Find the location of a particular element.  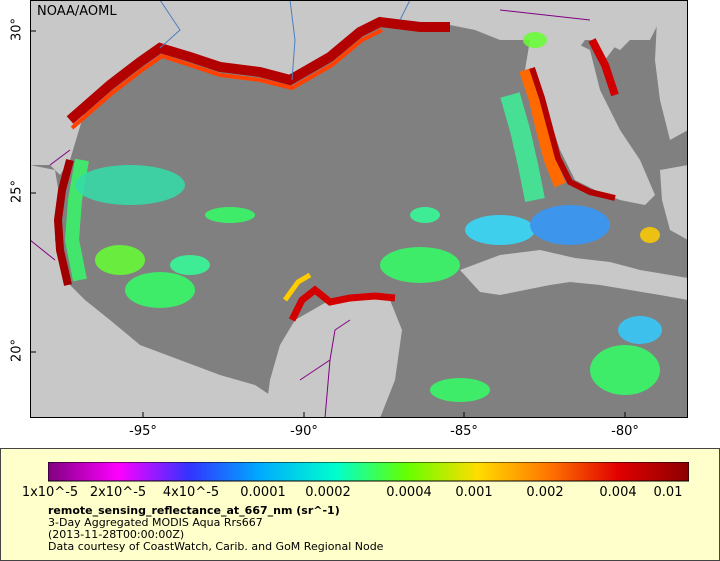

bahamas-land is located at coordinates (674, 202).